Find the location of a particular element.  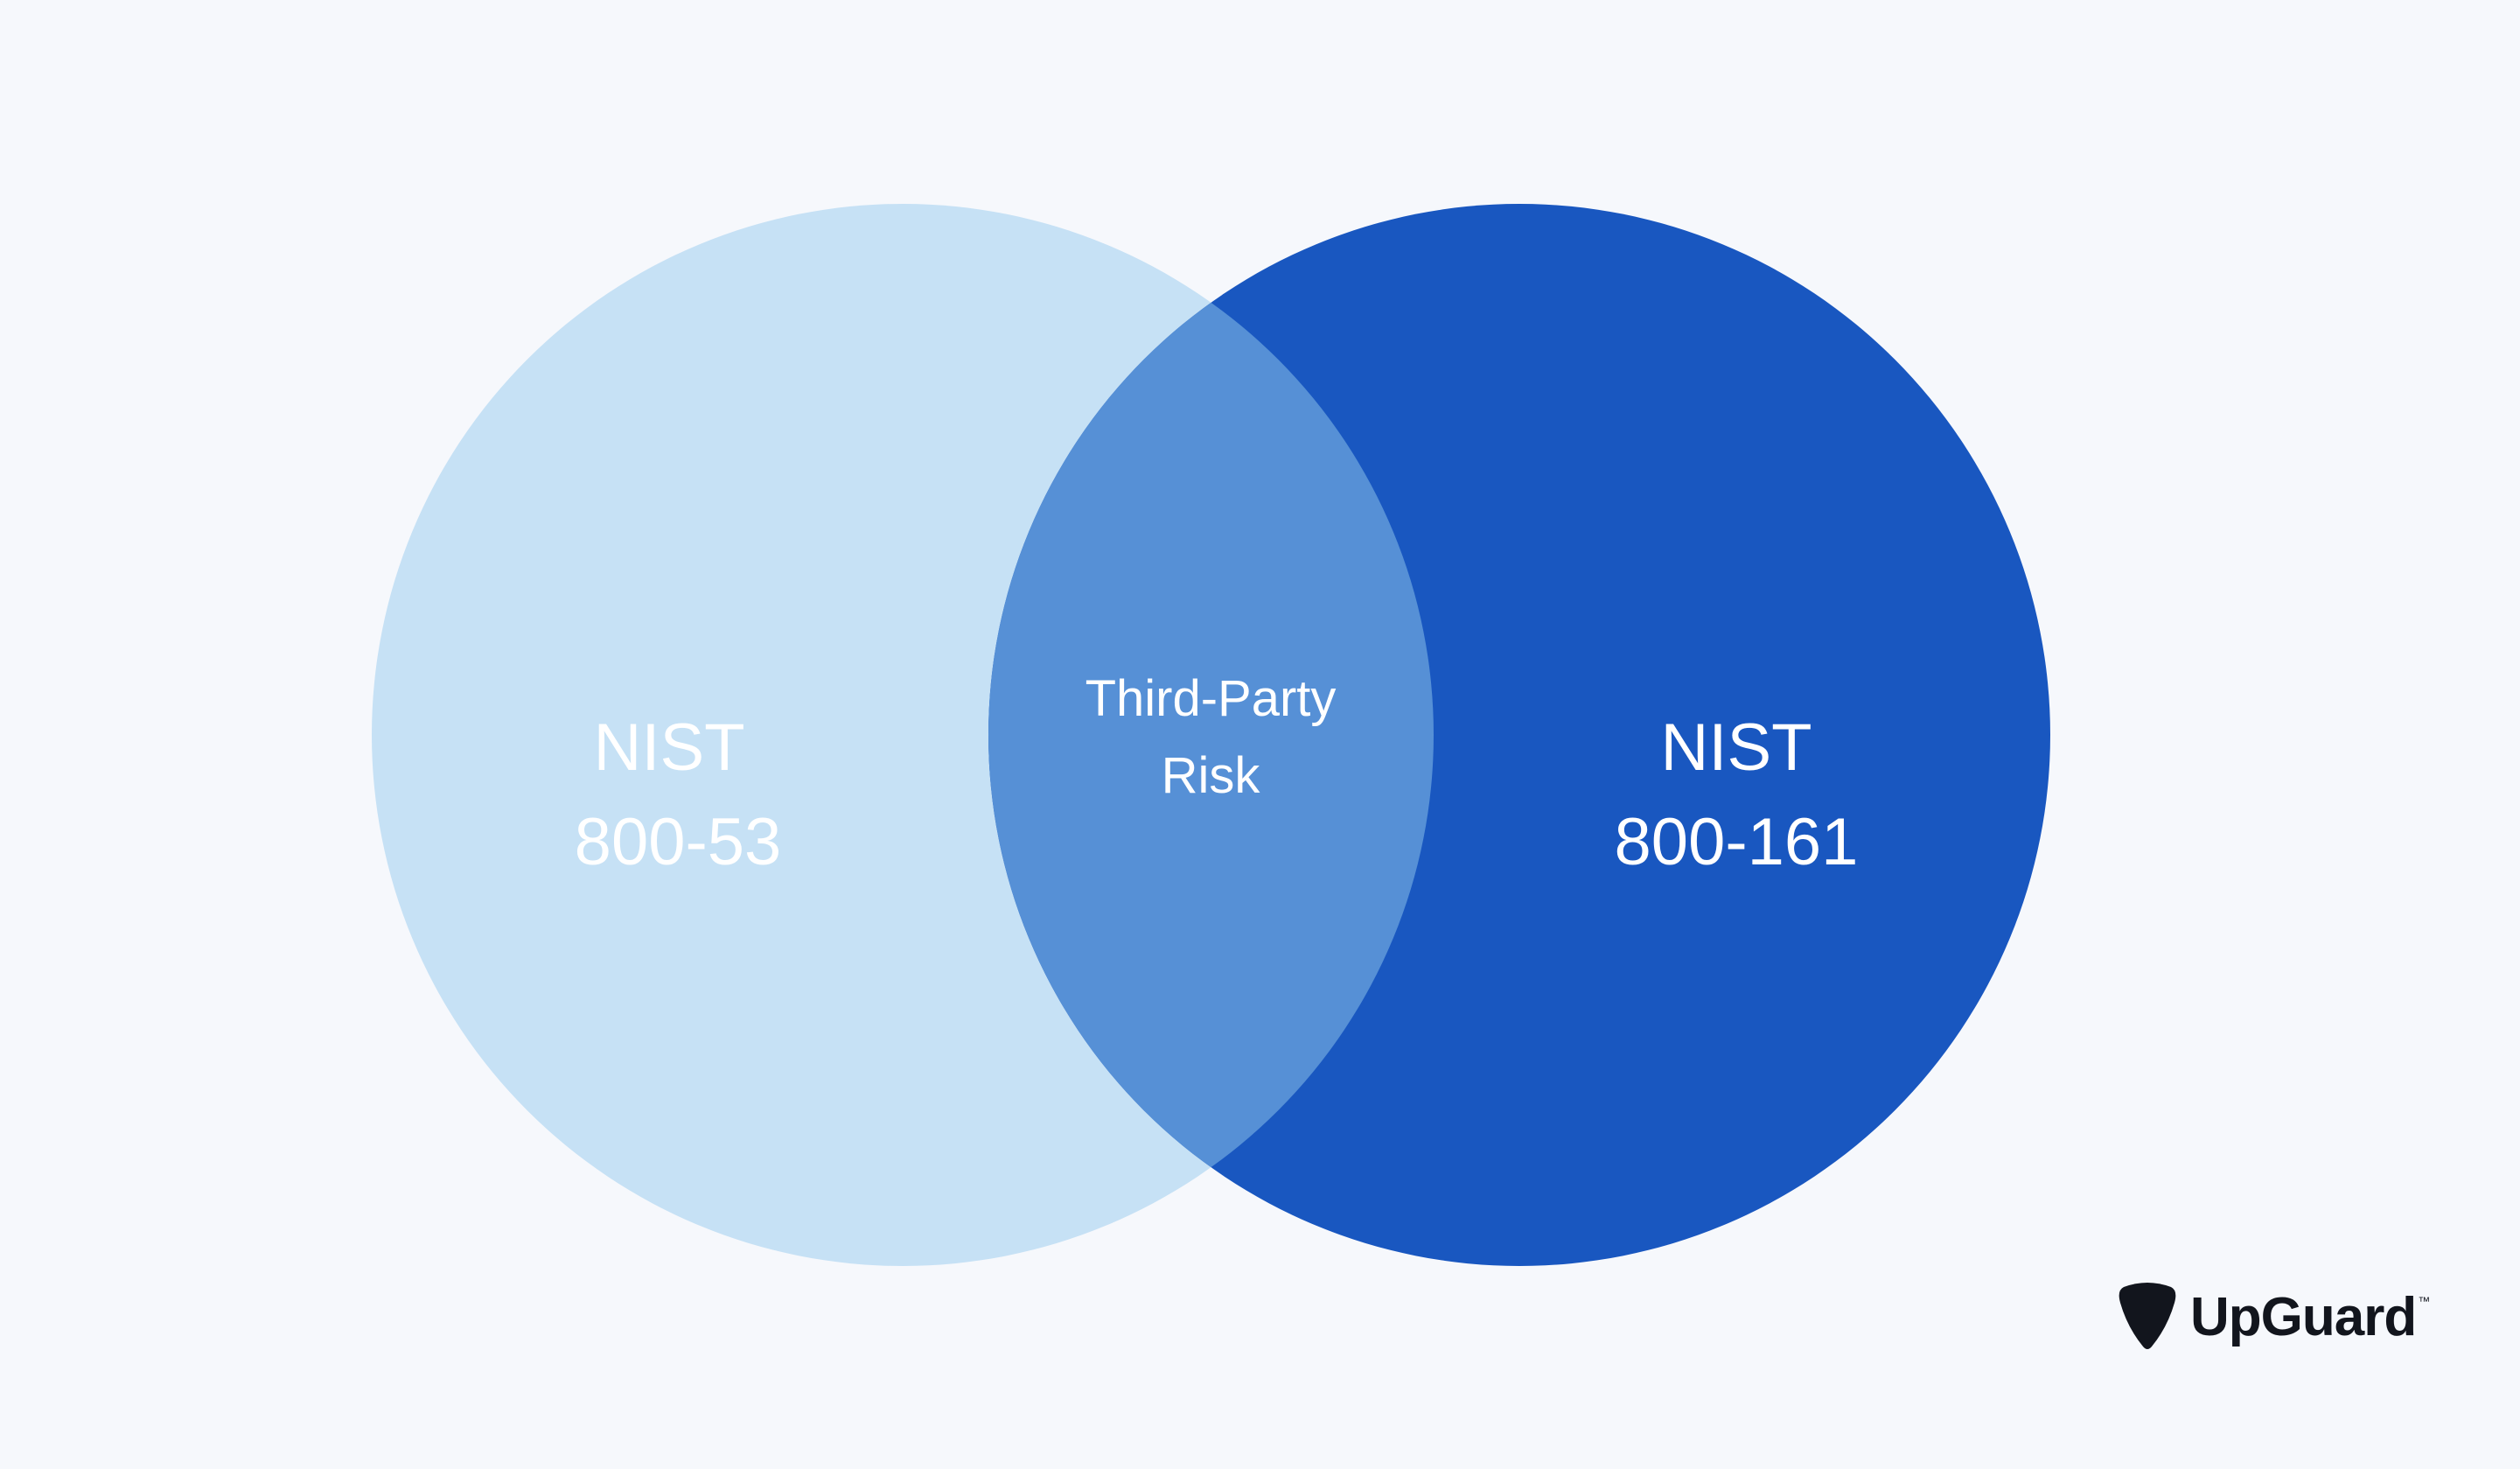

overlap-label-line1: Third-Party is located at coordinates (1211, 699).